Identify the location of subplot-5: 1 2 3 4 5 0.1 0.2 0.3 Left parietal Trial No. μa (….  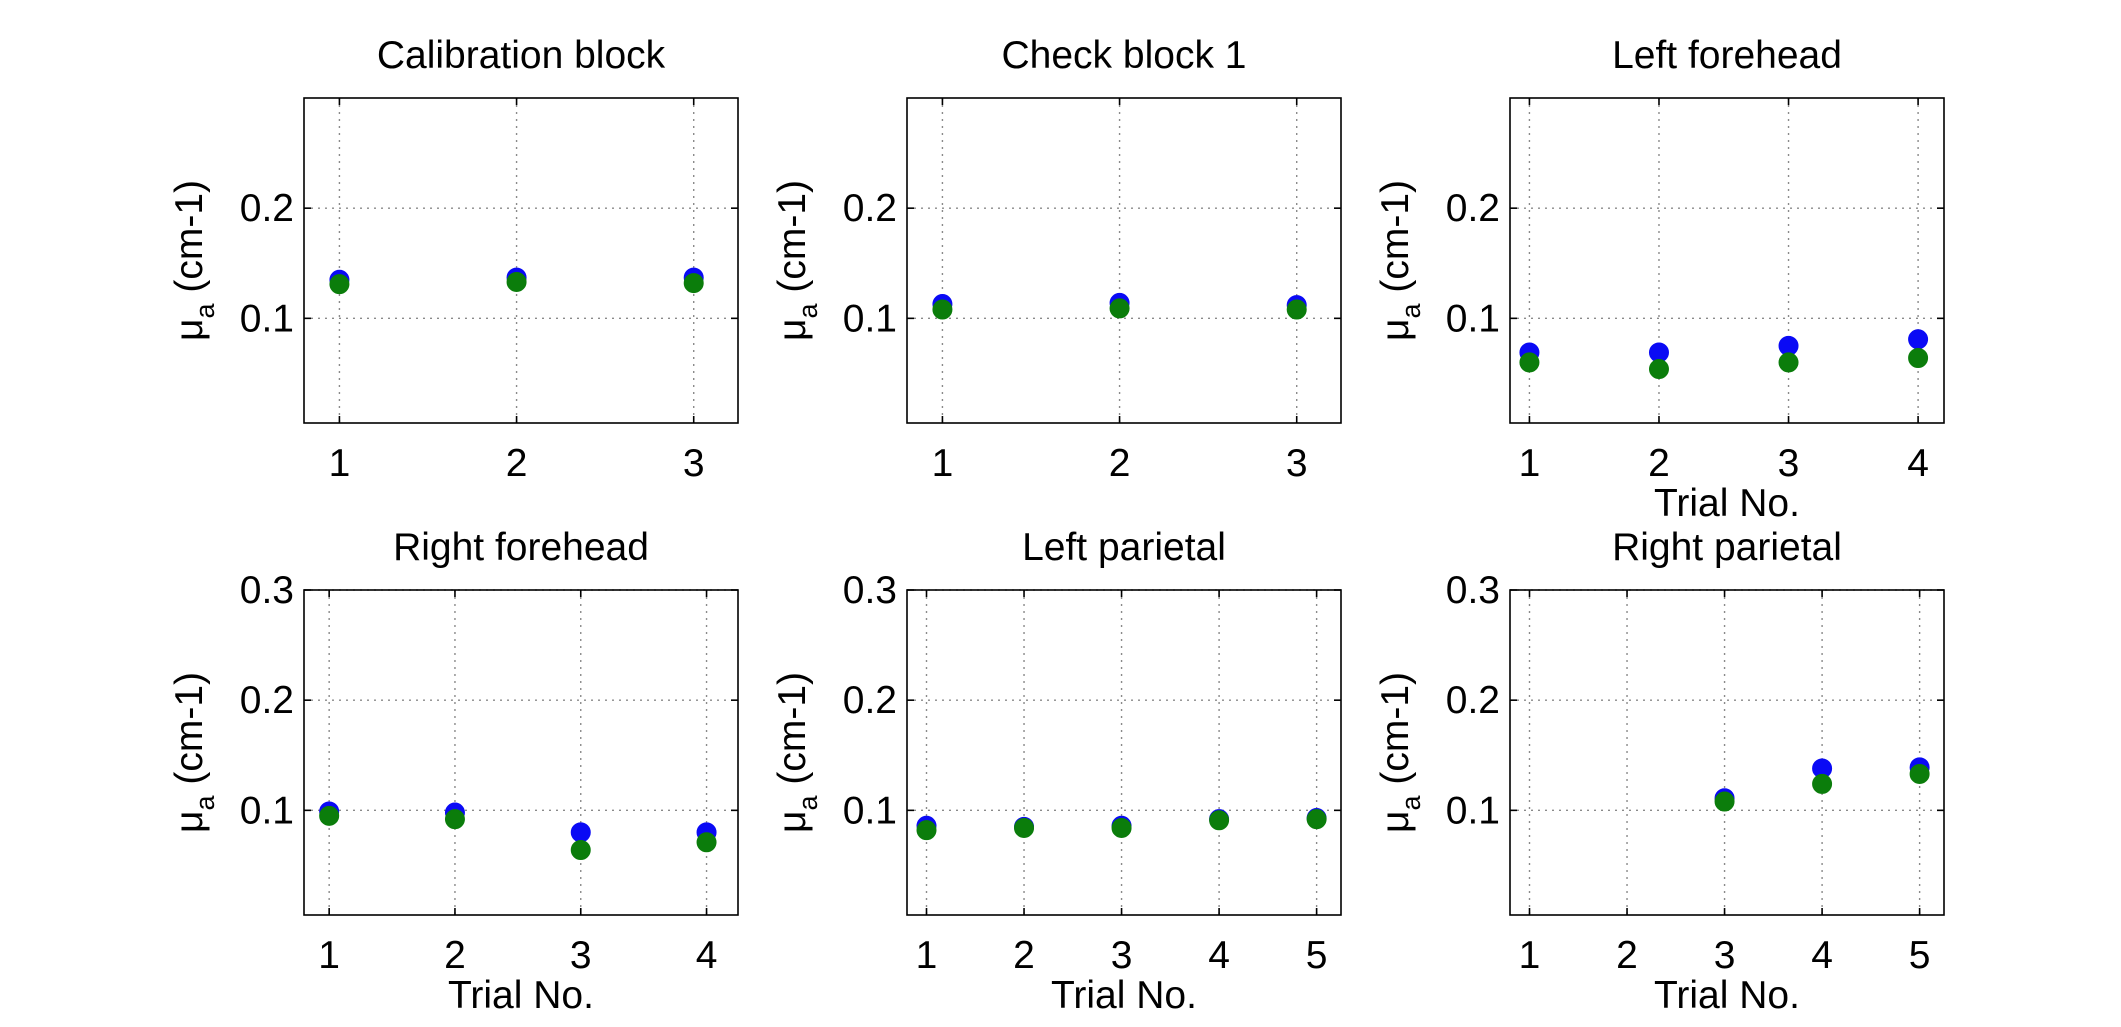
(1056, 771).